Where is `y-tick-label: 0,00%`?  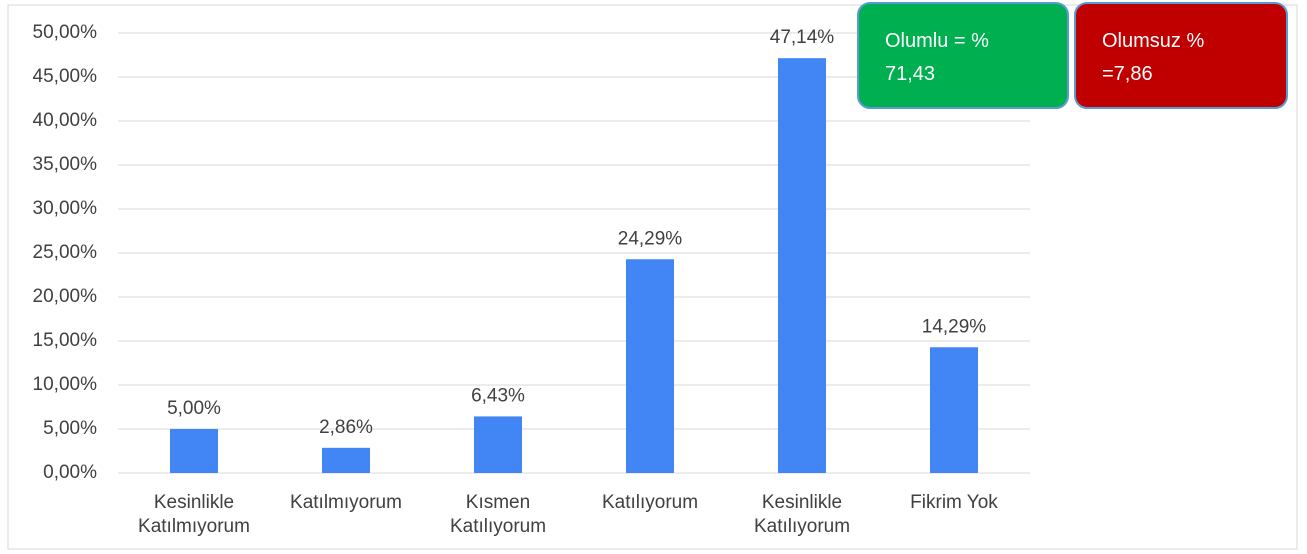 y-tick-label: 0,00% is located at coordinates (70, 472).